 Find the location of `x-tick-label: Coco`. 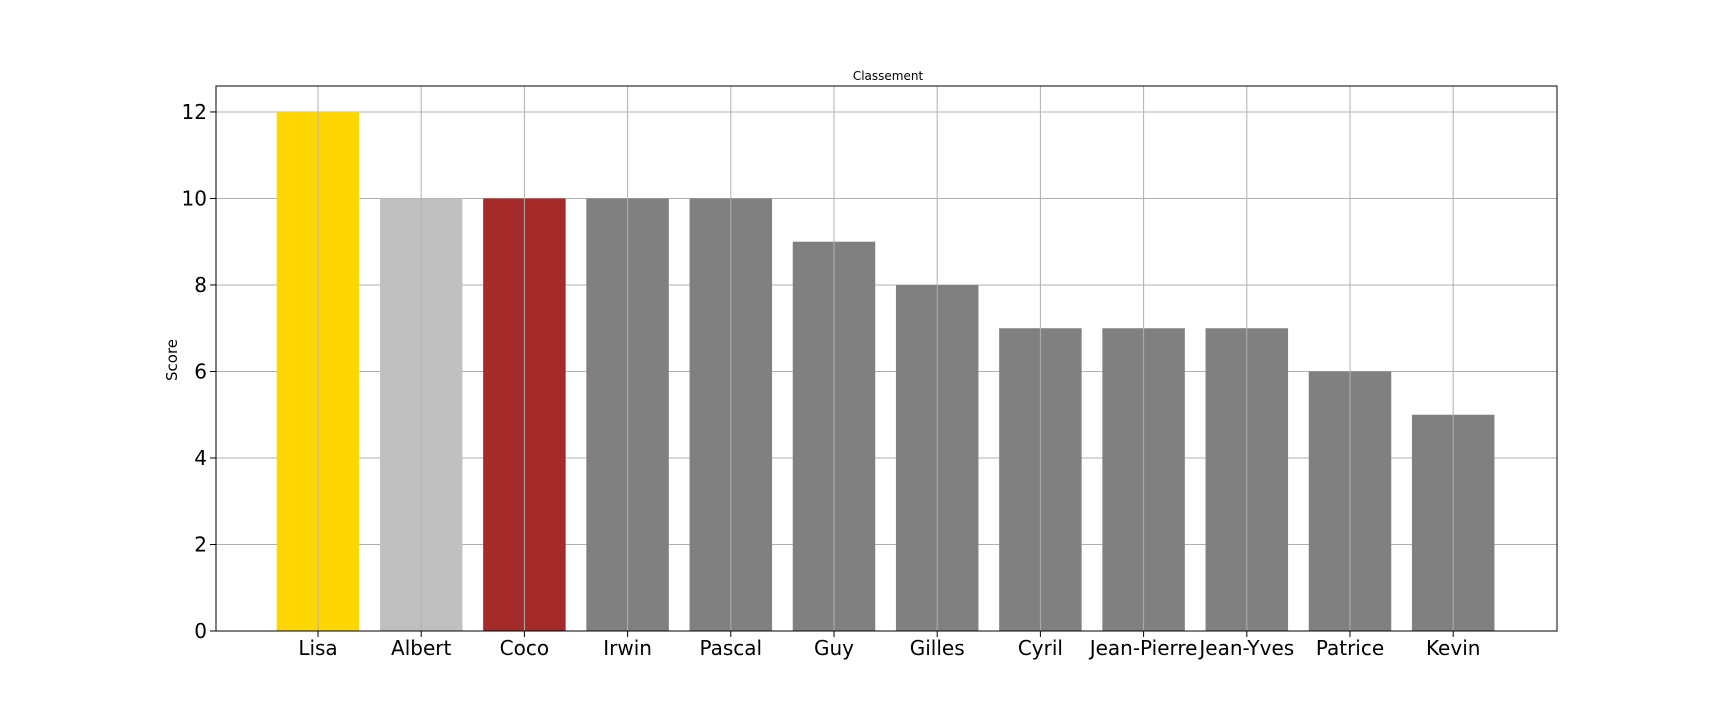

x-tick-label: Coco is located at coordinates (524, 648).